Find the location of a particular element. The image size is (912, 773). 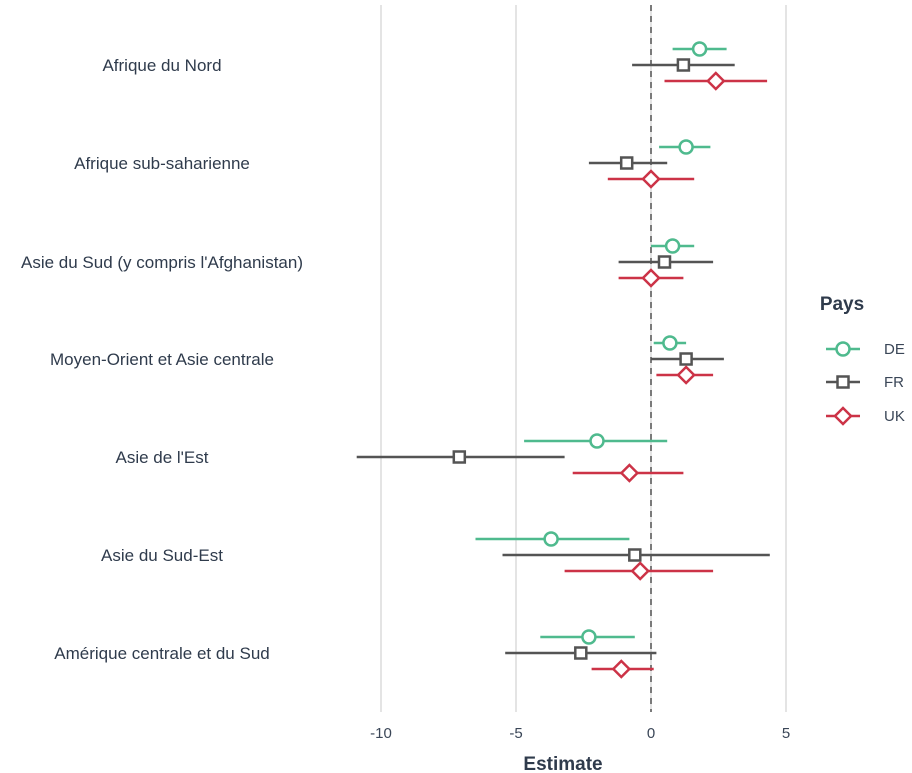

legend-item-uk: UK is located at coordinates (865, 416).